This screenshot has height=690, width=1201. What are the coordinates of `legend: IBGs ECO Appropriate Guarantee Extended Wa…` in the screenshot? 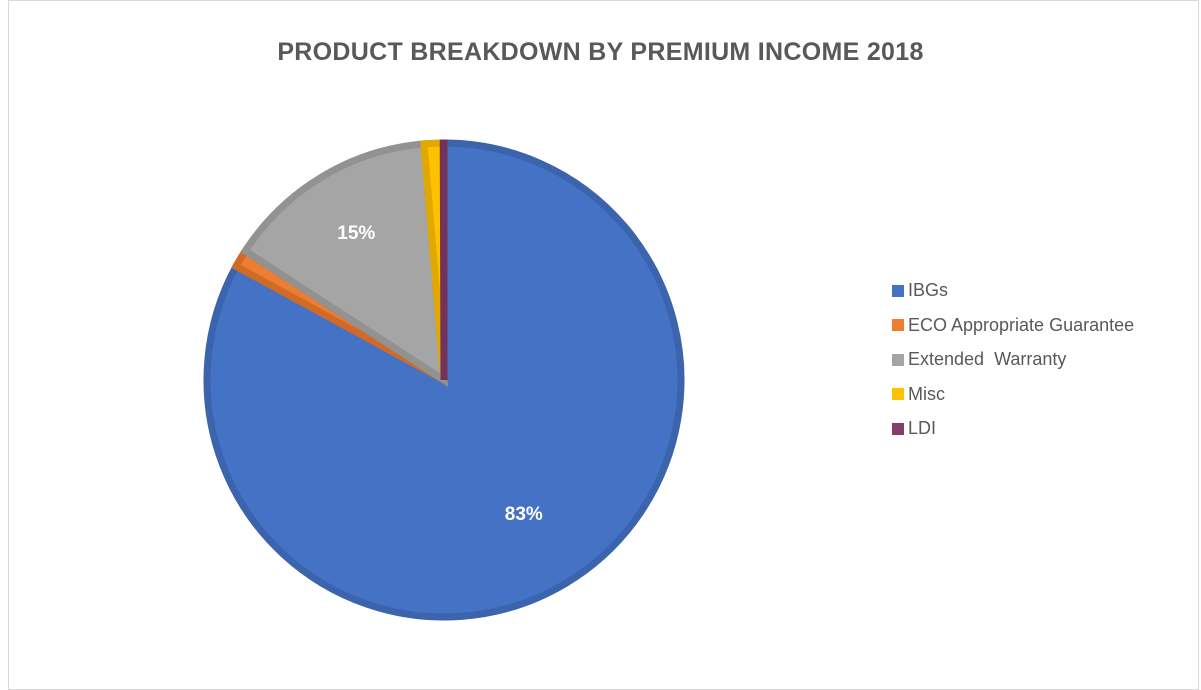 It's located at (1013, 364).